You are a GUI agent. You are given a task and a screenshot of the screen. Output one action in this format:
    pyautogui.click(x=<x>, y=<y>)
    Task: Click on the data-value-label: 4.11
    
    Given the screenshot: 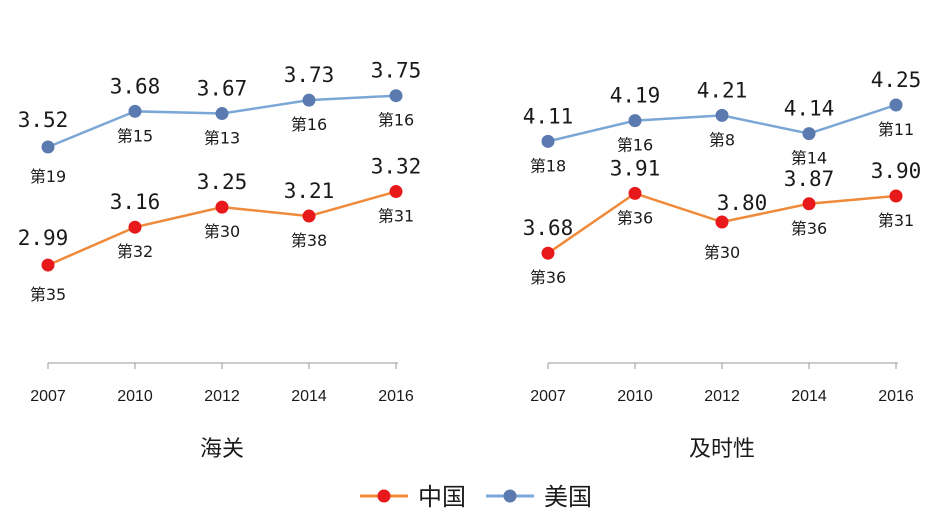 What is the action you would take?
    pyautogui.click(x=548, y=116)
    